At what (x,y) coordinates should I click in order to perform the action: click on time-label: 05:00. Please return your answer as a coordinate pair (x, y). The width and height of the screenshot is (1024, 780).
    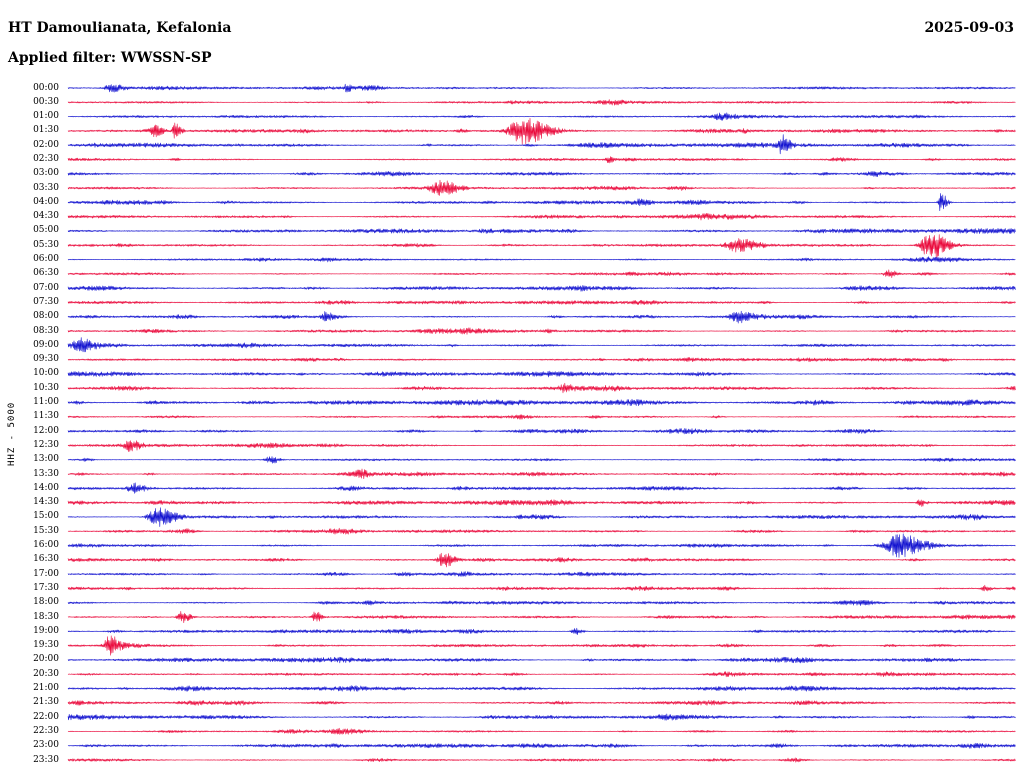
    Looking at the image, I should click on (46, 230).